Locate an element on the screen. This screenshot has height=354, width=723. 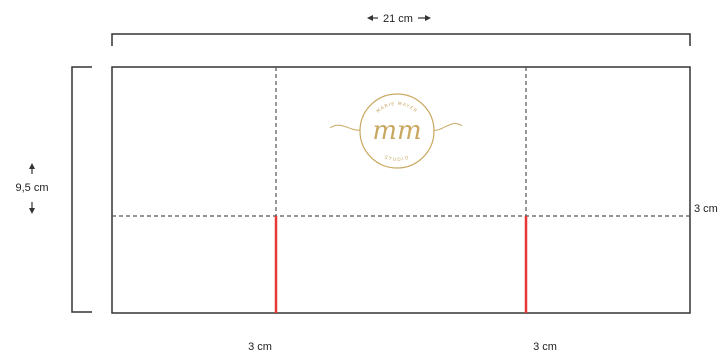
width-dimension: 21 cm is located at coordinates (401, 29).